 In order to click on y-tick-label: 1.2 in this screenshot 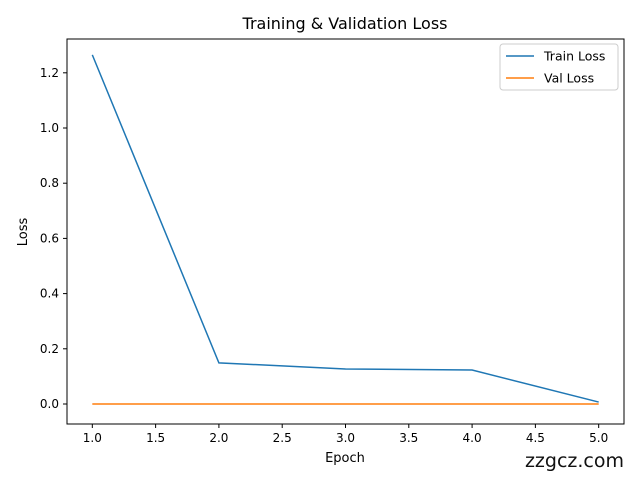, I will do `click(49, 73)`.